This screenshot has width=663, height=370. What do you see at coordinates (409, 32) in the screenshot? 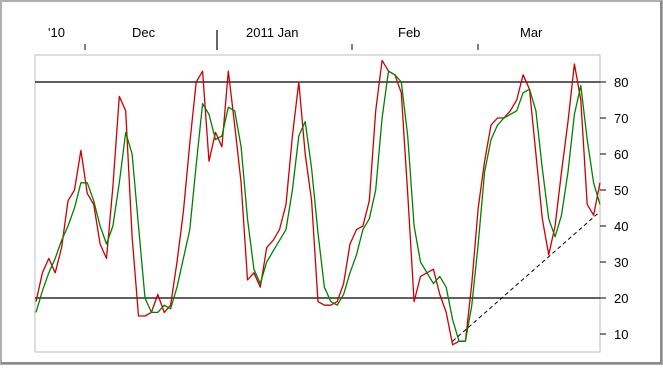
I see `x-tick-label-3: Feb` at bounding box center [409, 32].